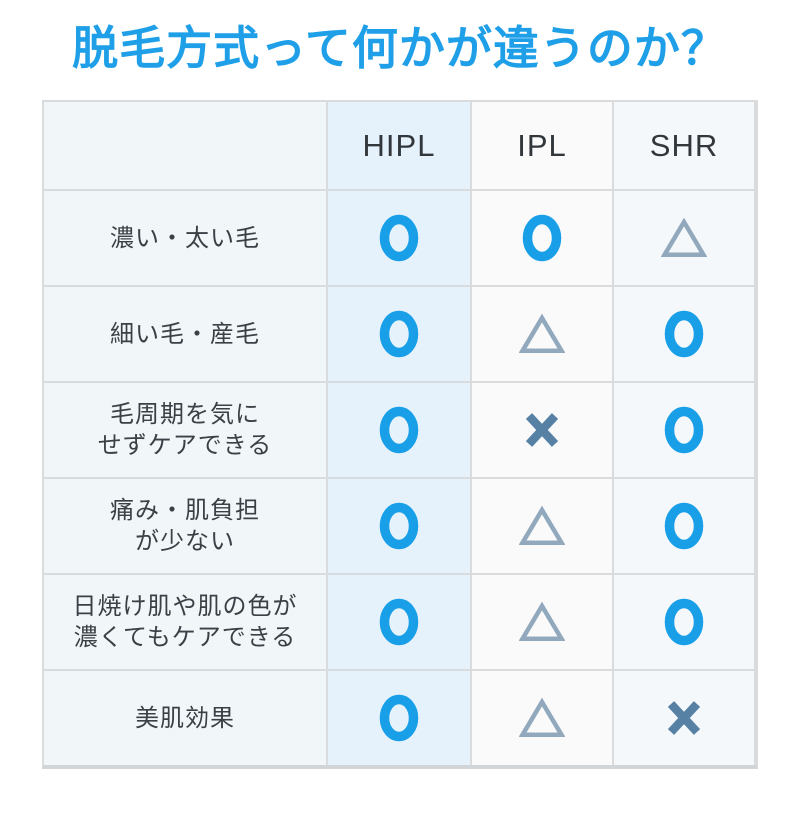  I want to click on row-label: 濃い・太い毛, so click(185, 238).